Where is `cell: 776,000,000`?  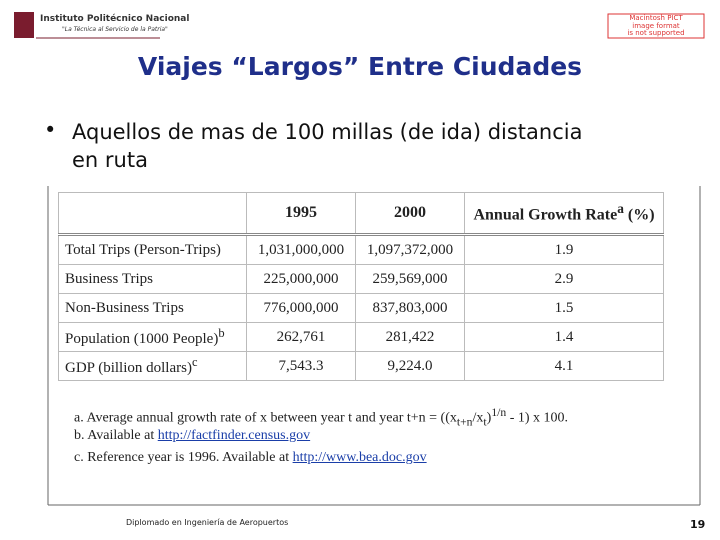
cell: 776,000,000 is located at coordinates (301, 308).